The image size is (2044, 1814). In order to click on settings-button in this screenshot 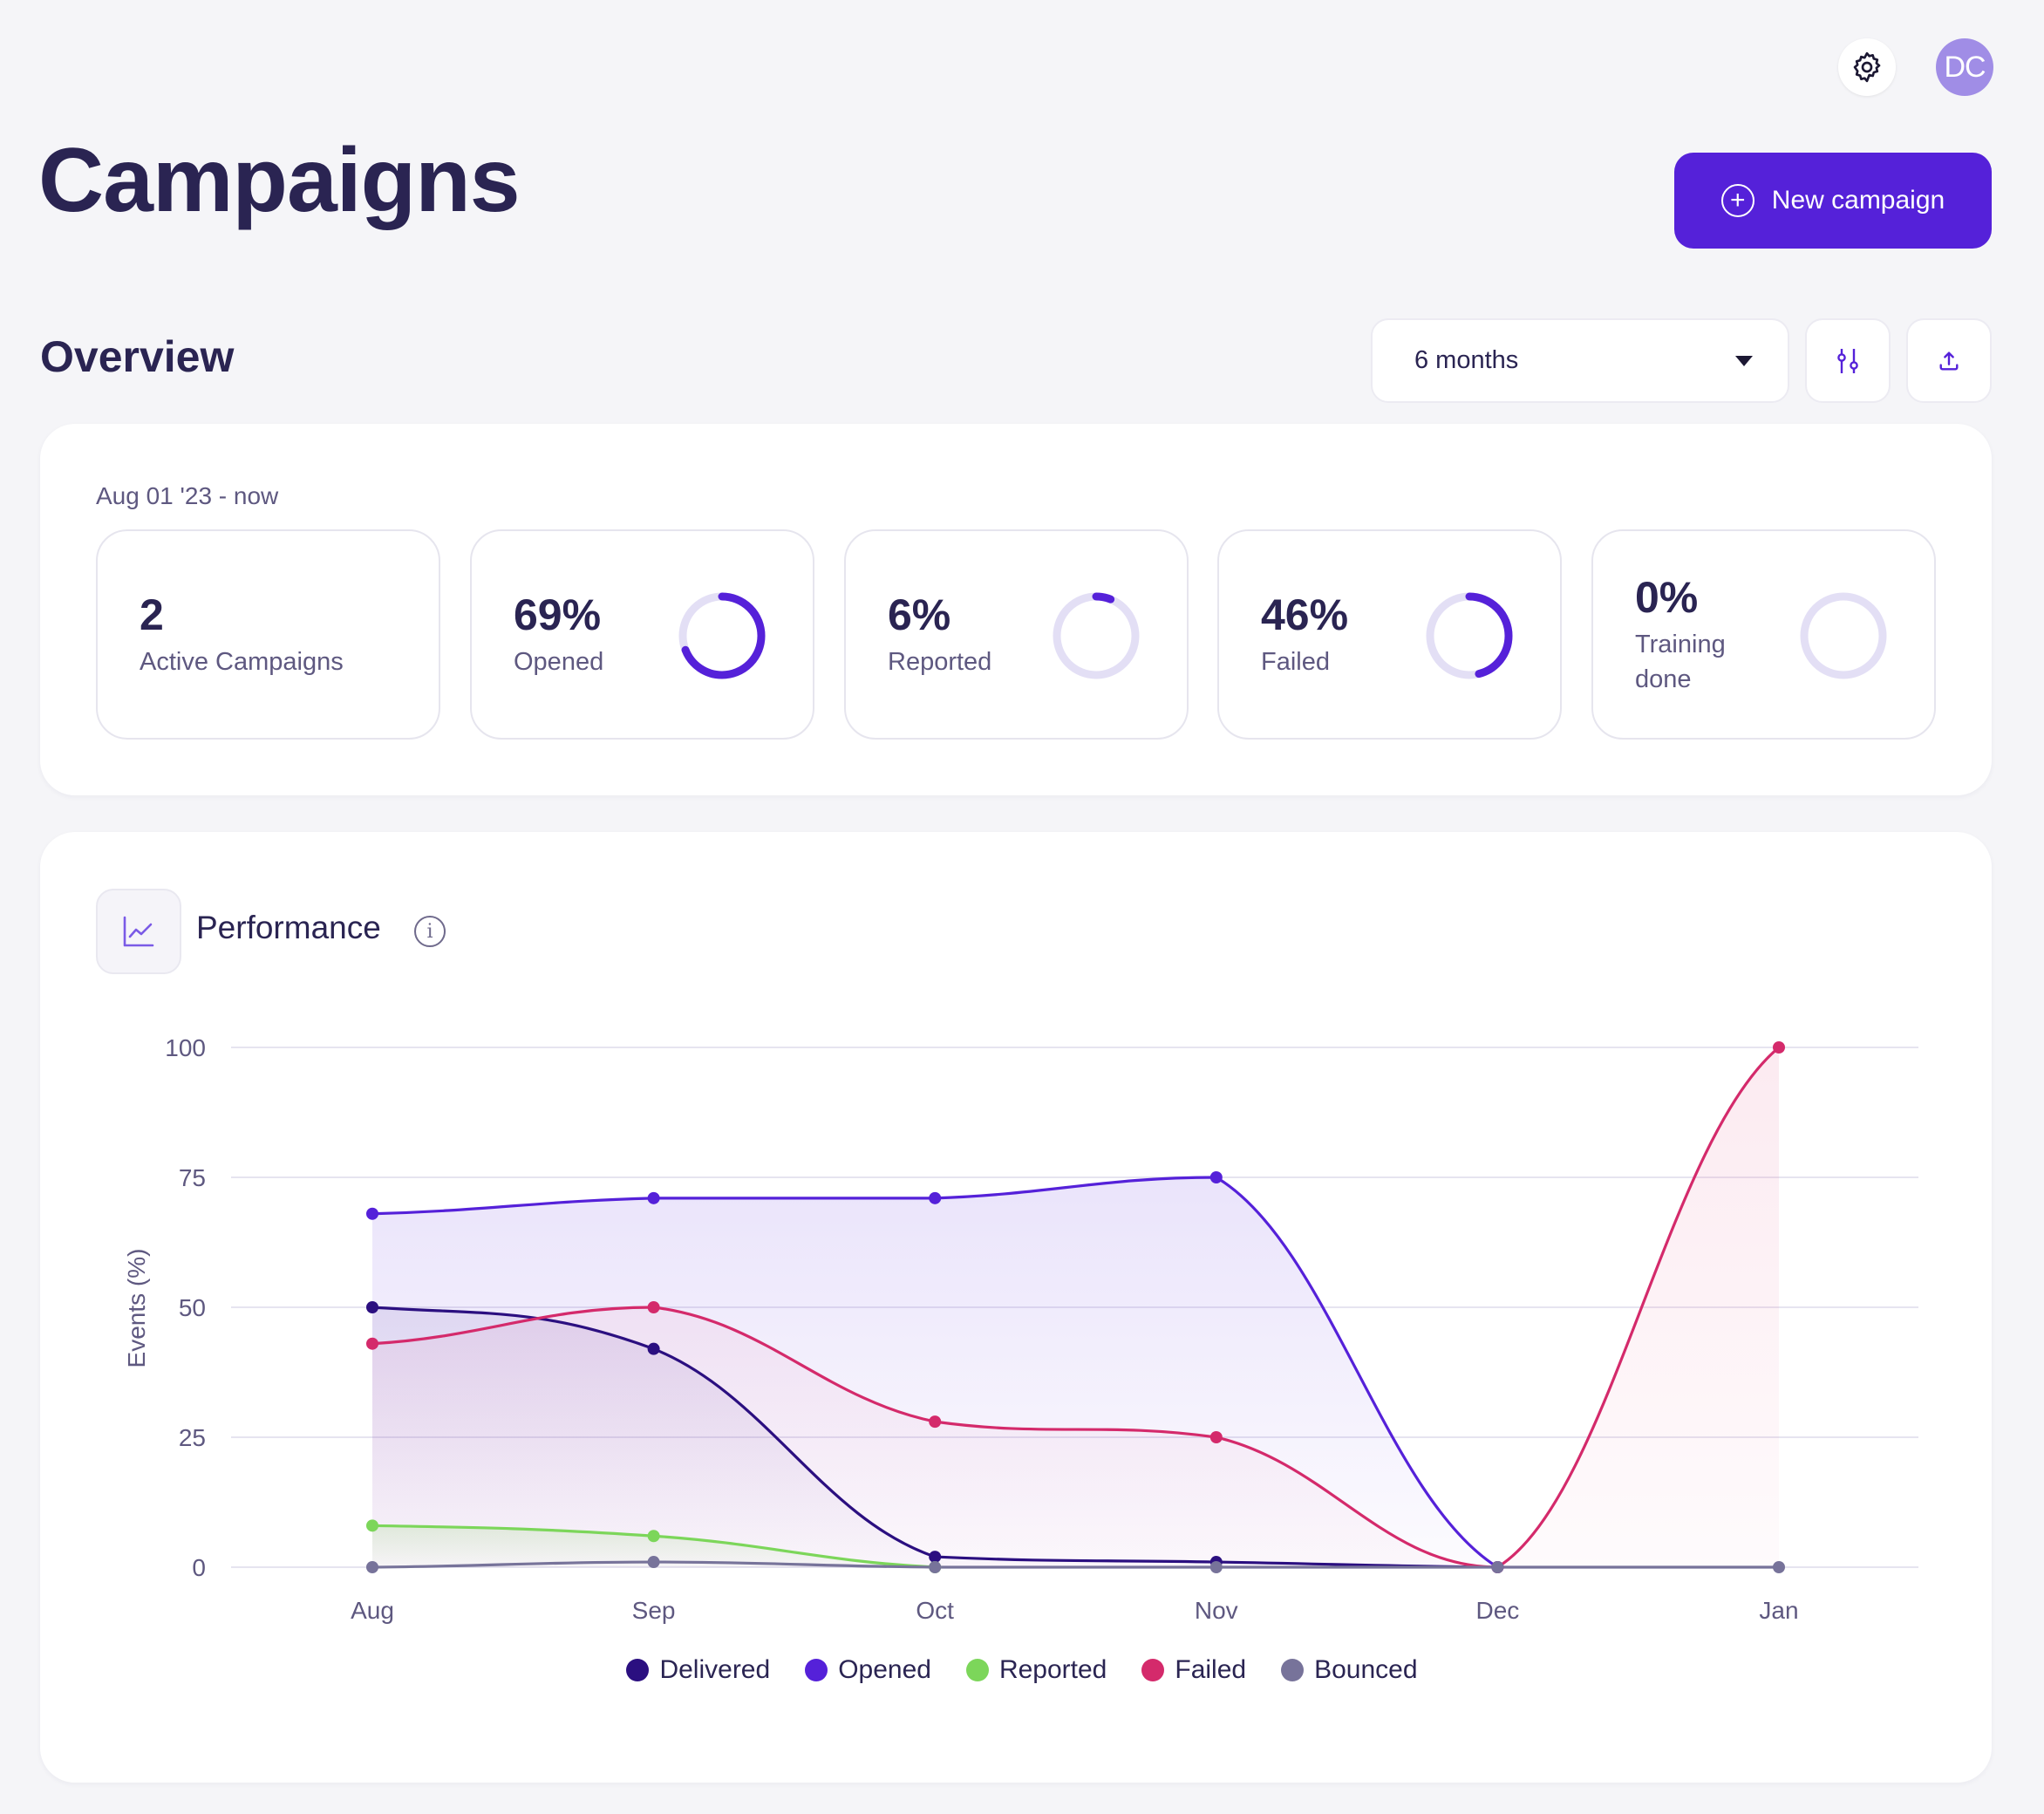, I will do `click(1867, 67)`.